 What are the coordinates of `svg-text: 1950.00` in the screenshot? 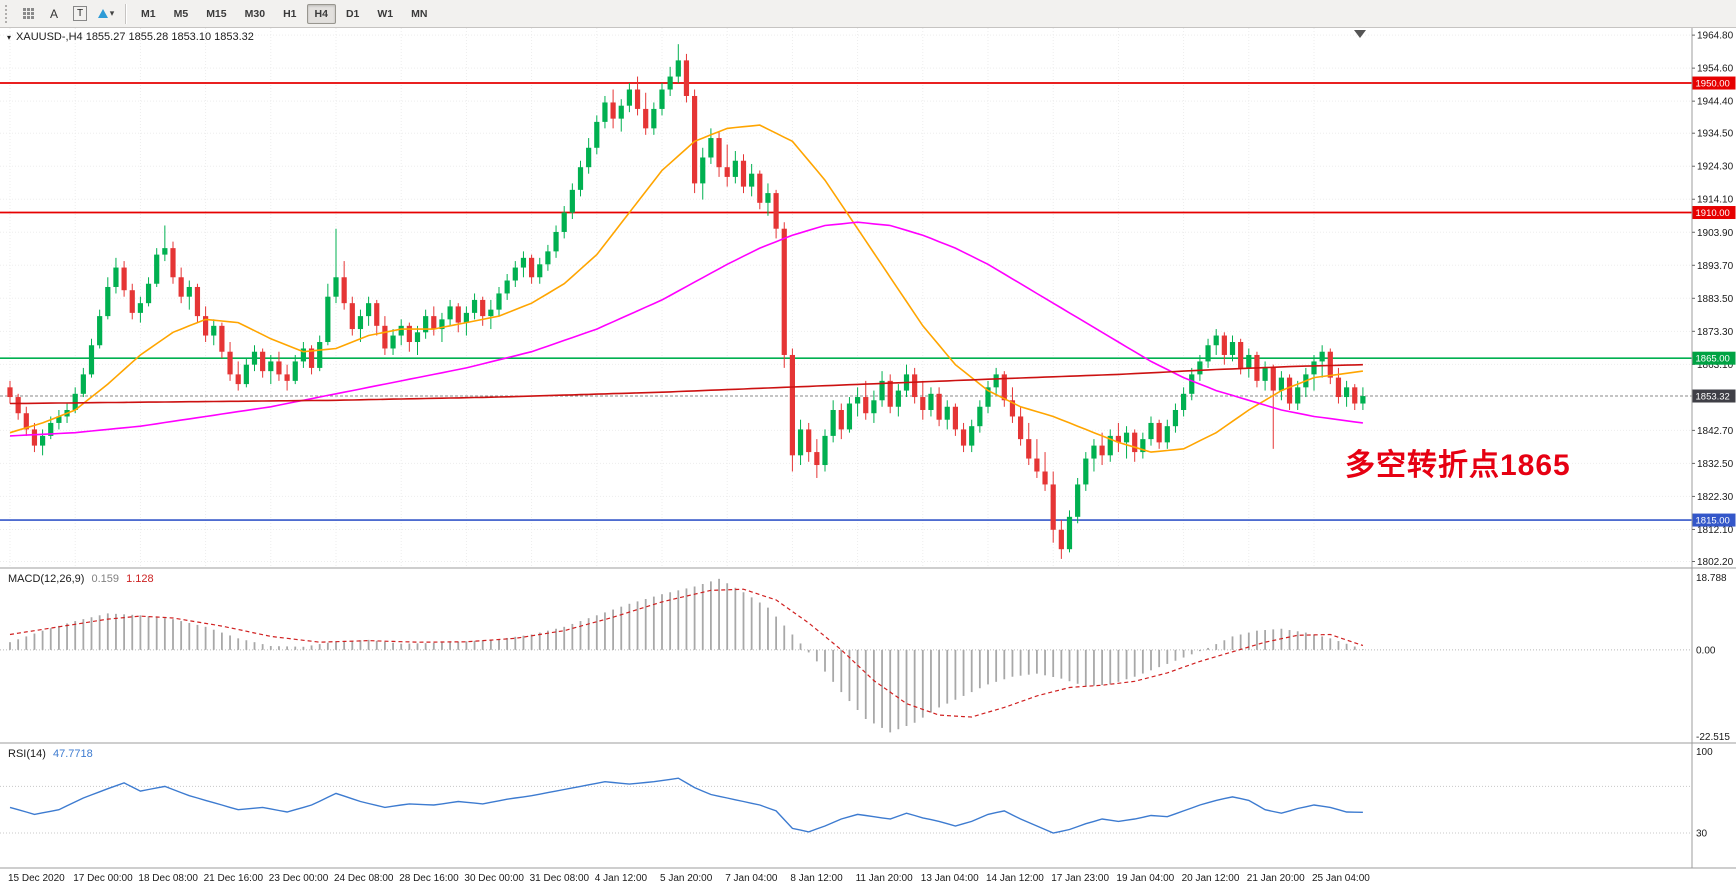 It's located at (1713, 84).